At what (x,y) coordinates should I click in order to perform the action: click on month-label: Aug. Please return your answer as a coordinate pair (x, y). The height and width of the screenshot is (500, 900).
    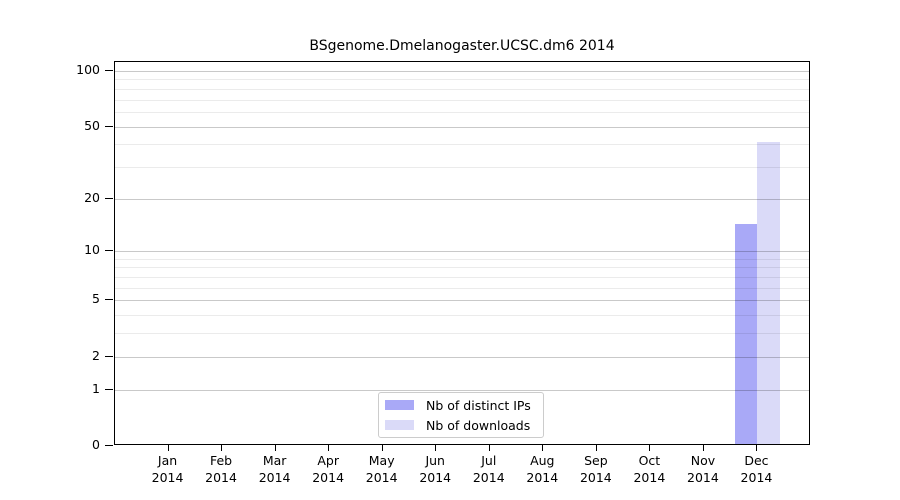
    Looking at the image, I should click on (542, 460).